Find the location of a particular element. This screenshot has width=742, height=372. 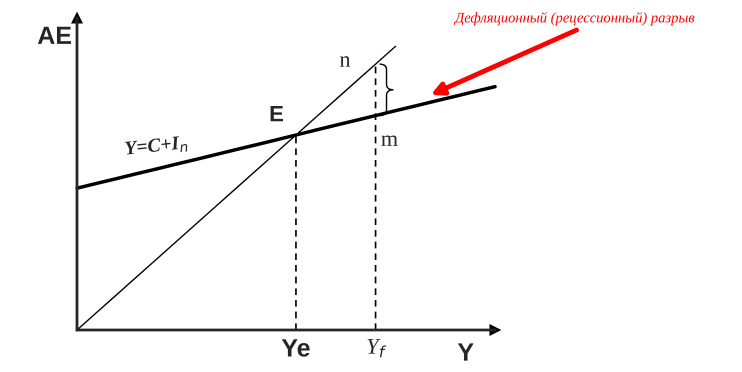

text: Y=C+I$_{n}$ is located at coordinates (156, 146).